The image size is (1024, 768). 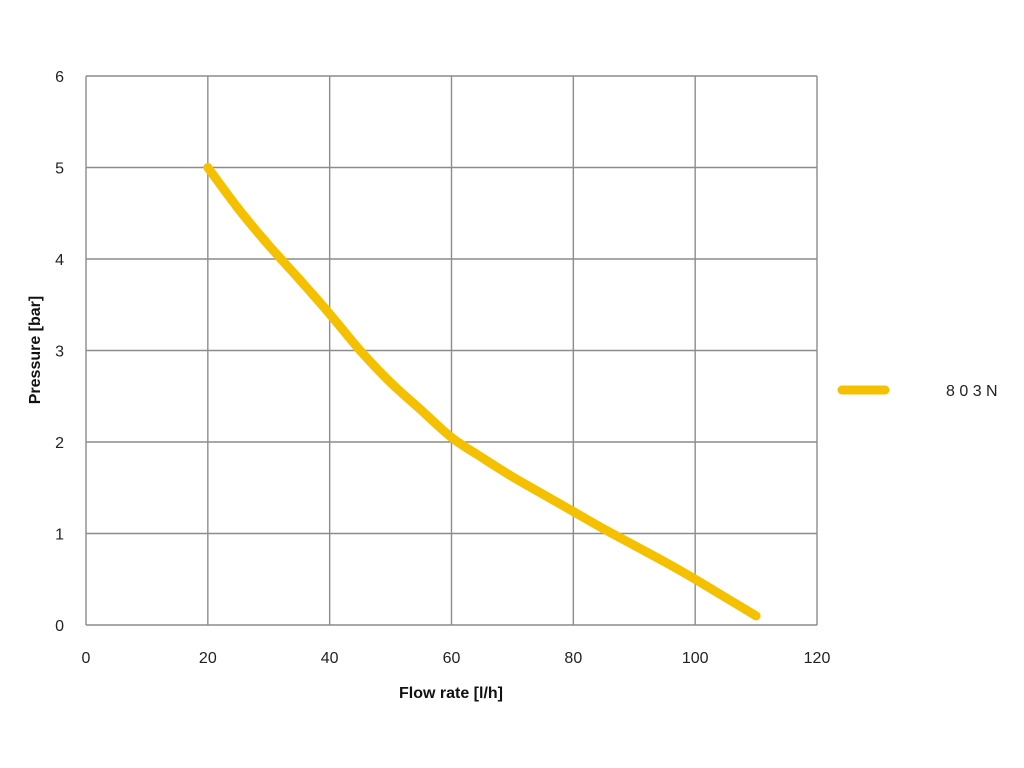 What do you see at coordinates (330, 658) in the screenshot?
I see `x-tick-label: 40` at bounding box center [330, 658].